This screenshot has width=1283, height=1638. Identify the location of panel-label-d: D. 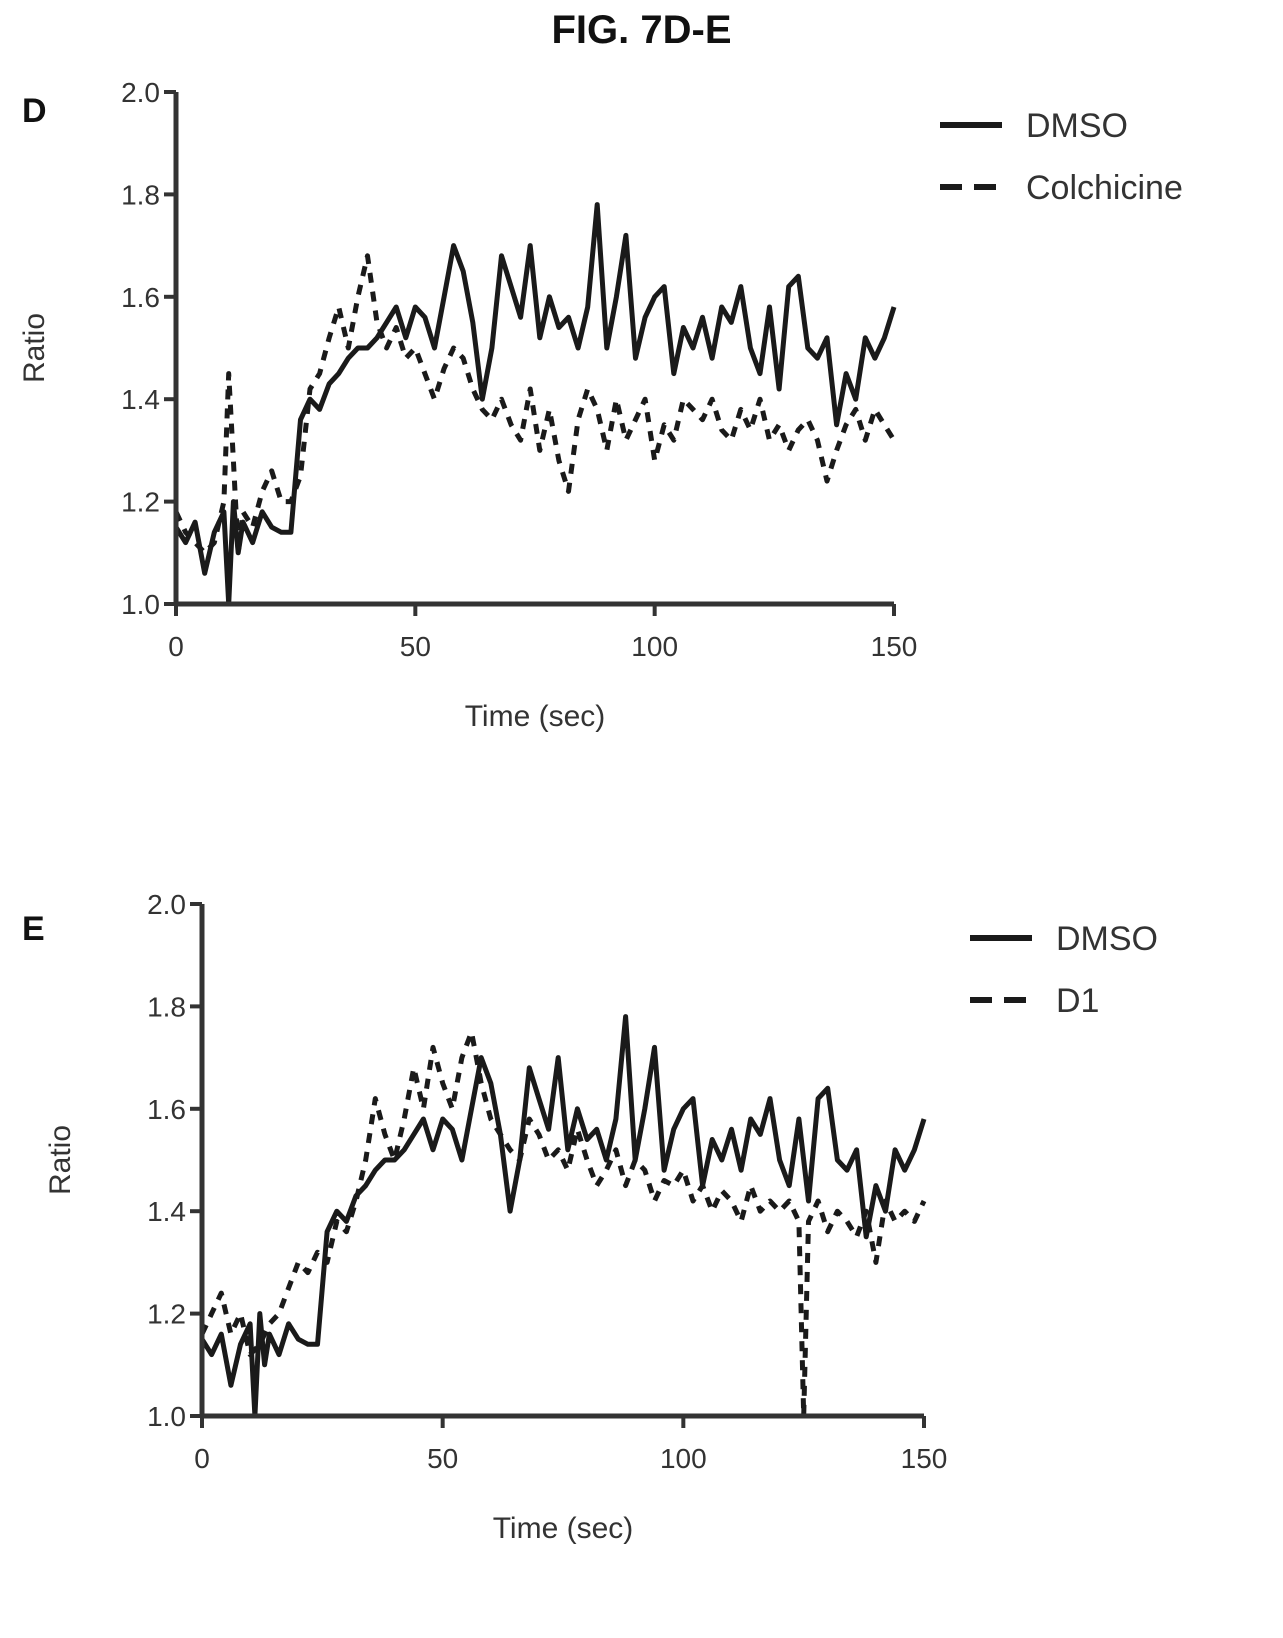
(34, 111).